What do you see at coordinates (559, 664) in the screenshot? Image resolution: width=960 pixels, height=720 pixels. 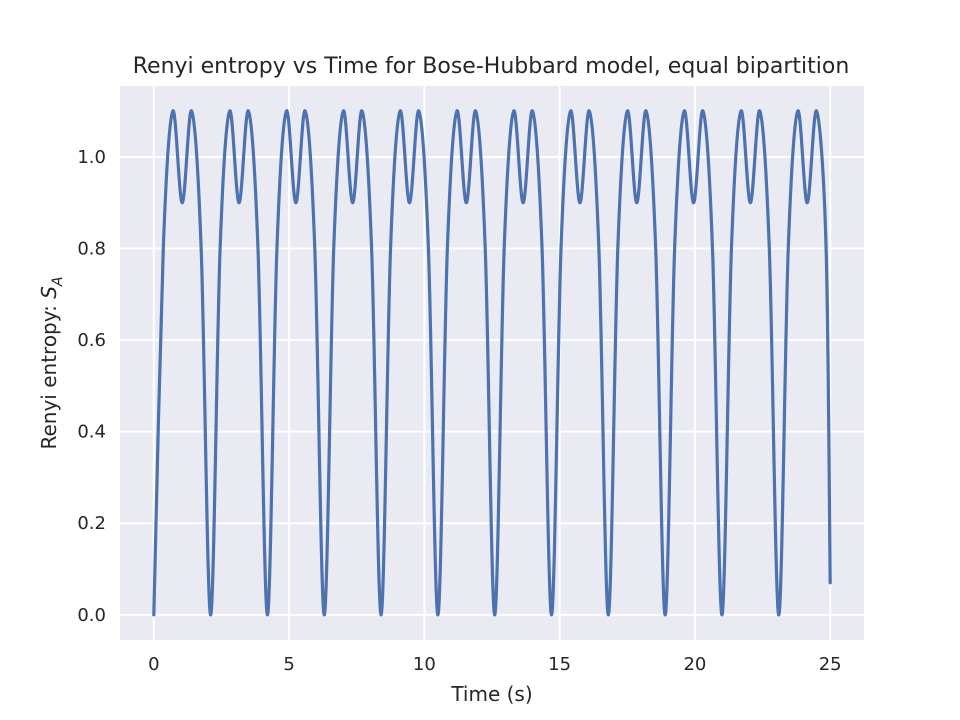 I see `x-tick-label: 15` at bounding box center [559, 664].